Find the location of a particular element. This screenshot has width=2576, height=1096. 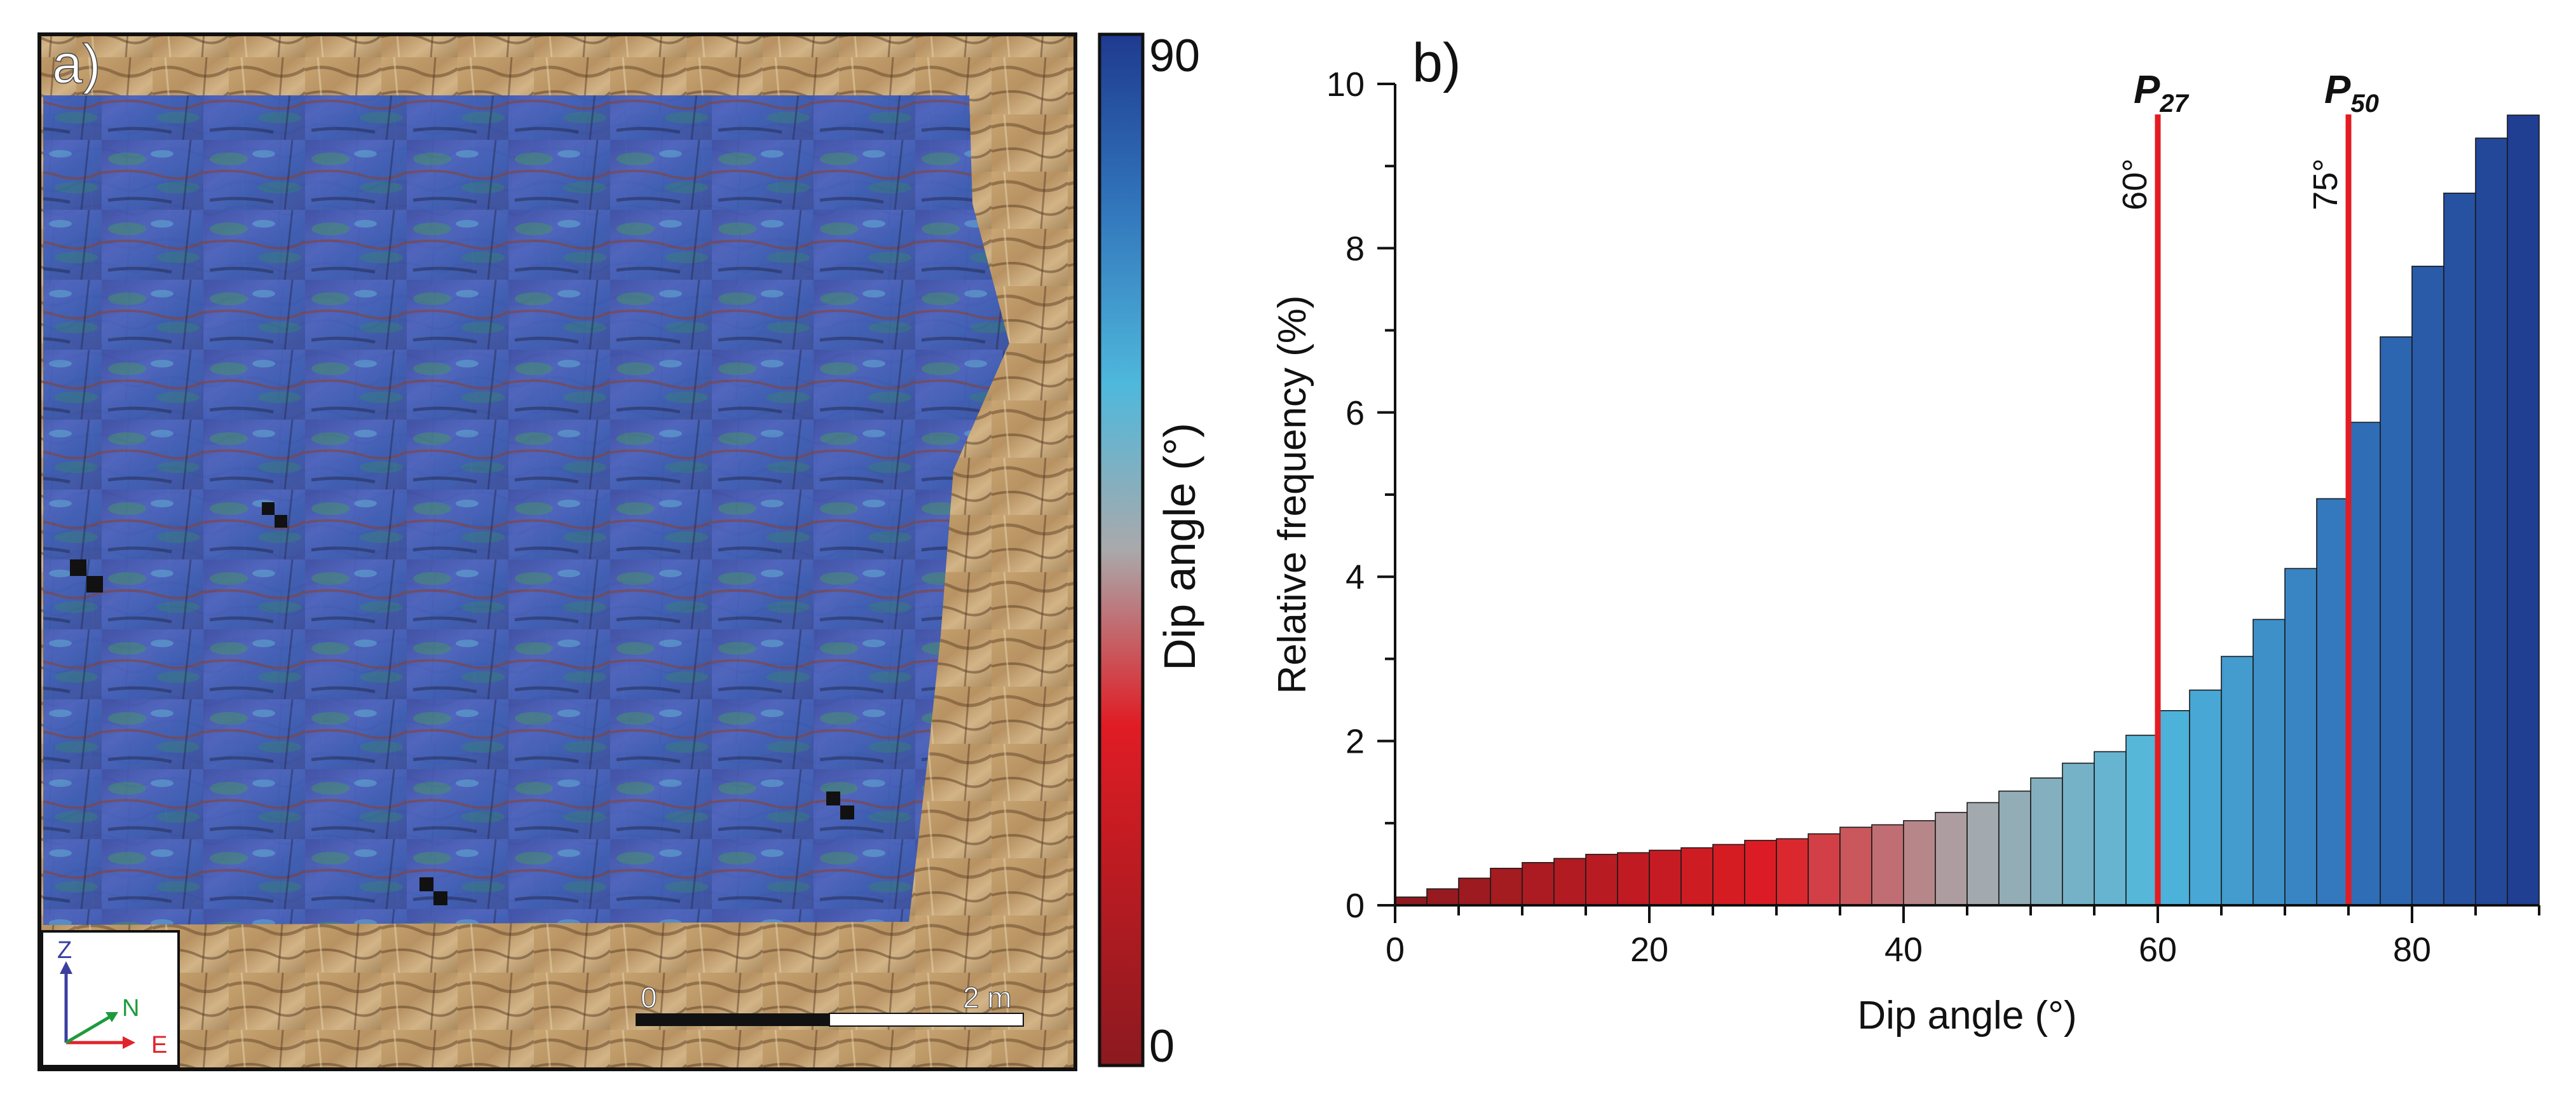

colorbar-min-label: 0 is located at coordinates (1162, 1046).